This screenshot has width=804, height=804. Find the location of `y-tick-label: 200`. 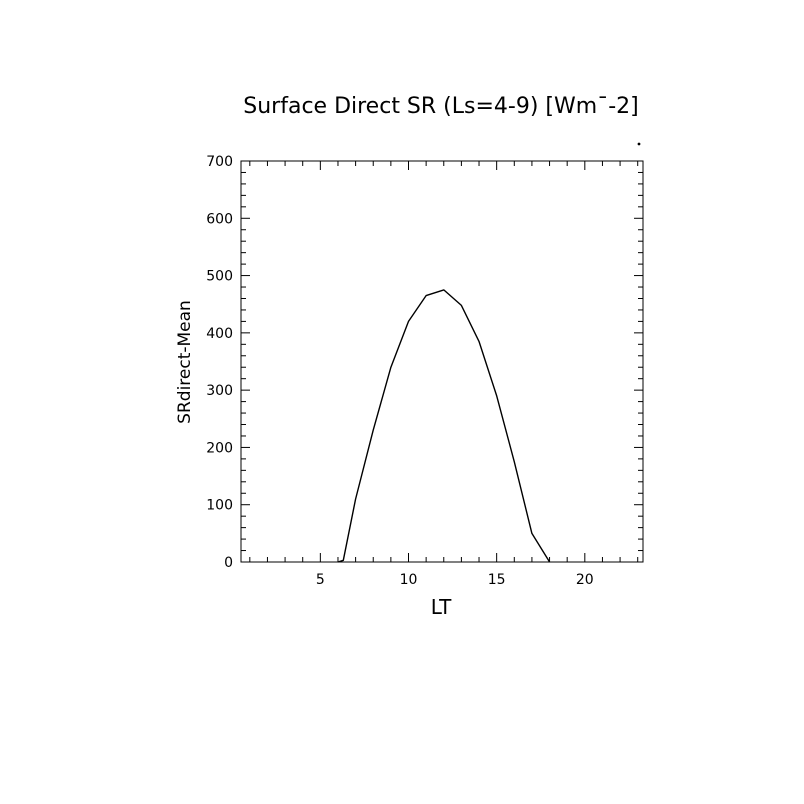

y-tick-label: 200 is located at coordinates (219, 448).